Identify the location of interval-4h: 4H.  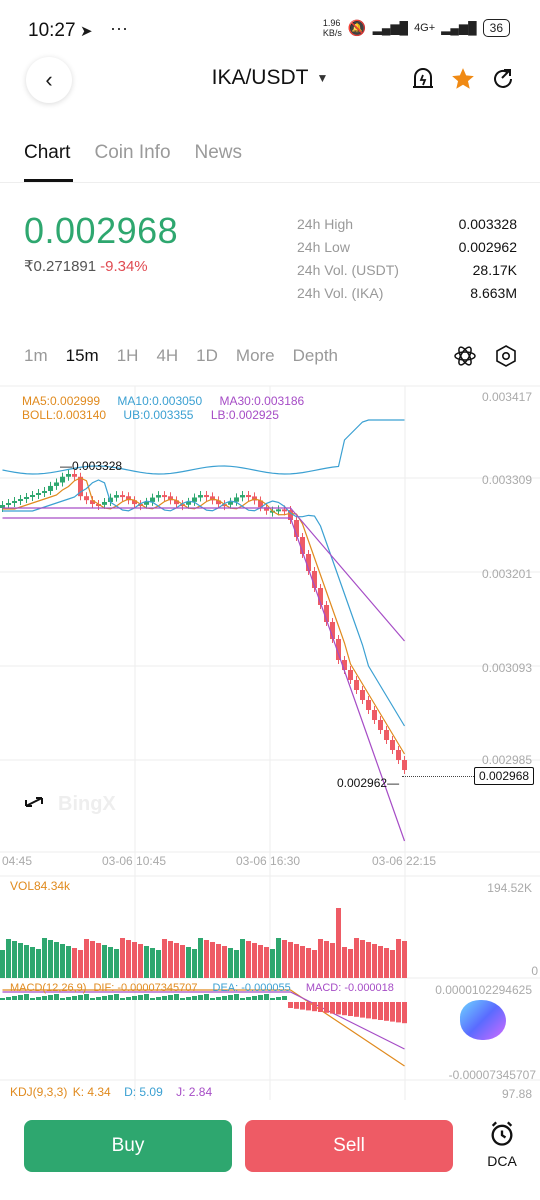
(167, 355).